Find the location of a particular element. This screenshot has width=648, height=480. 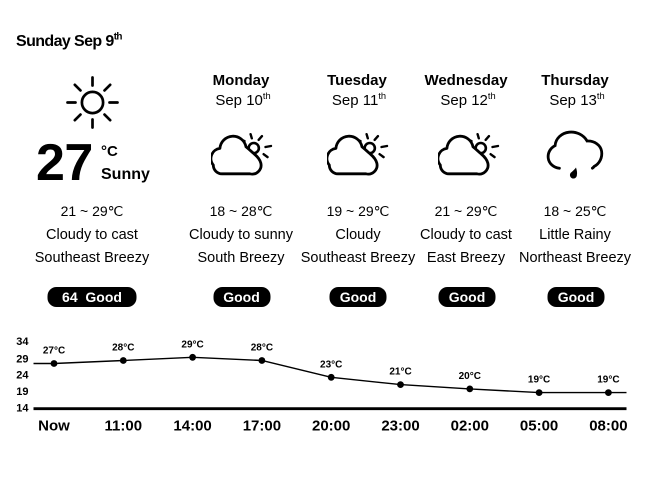

svg-text: 34 is located at coordinates (22, 342).